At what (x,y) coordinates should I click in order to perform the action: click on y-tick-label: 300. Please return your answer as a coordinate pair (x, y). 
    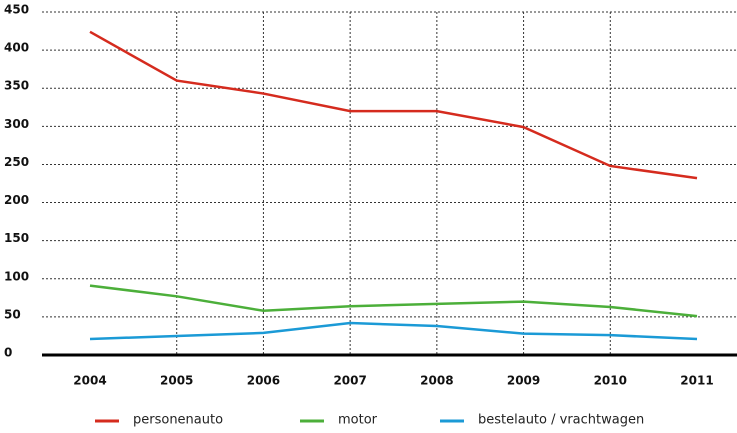
    Looking at the image, I should click on (16, 124).